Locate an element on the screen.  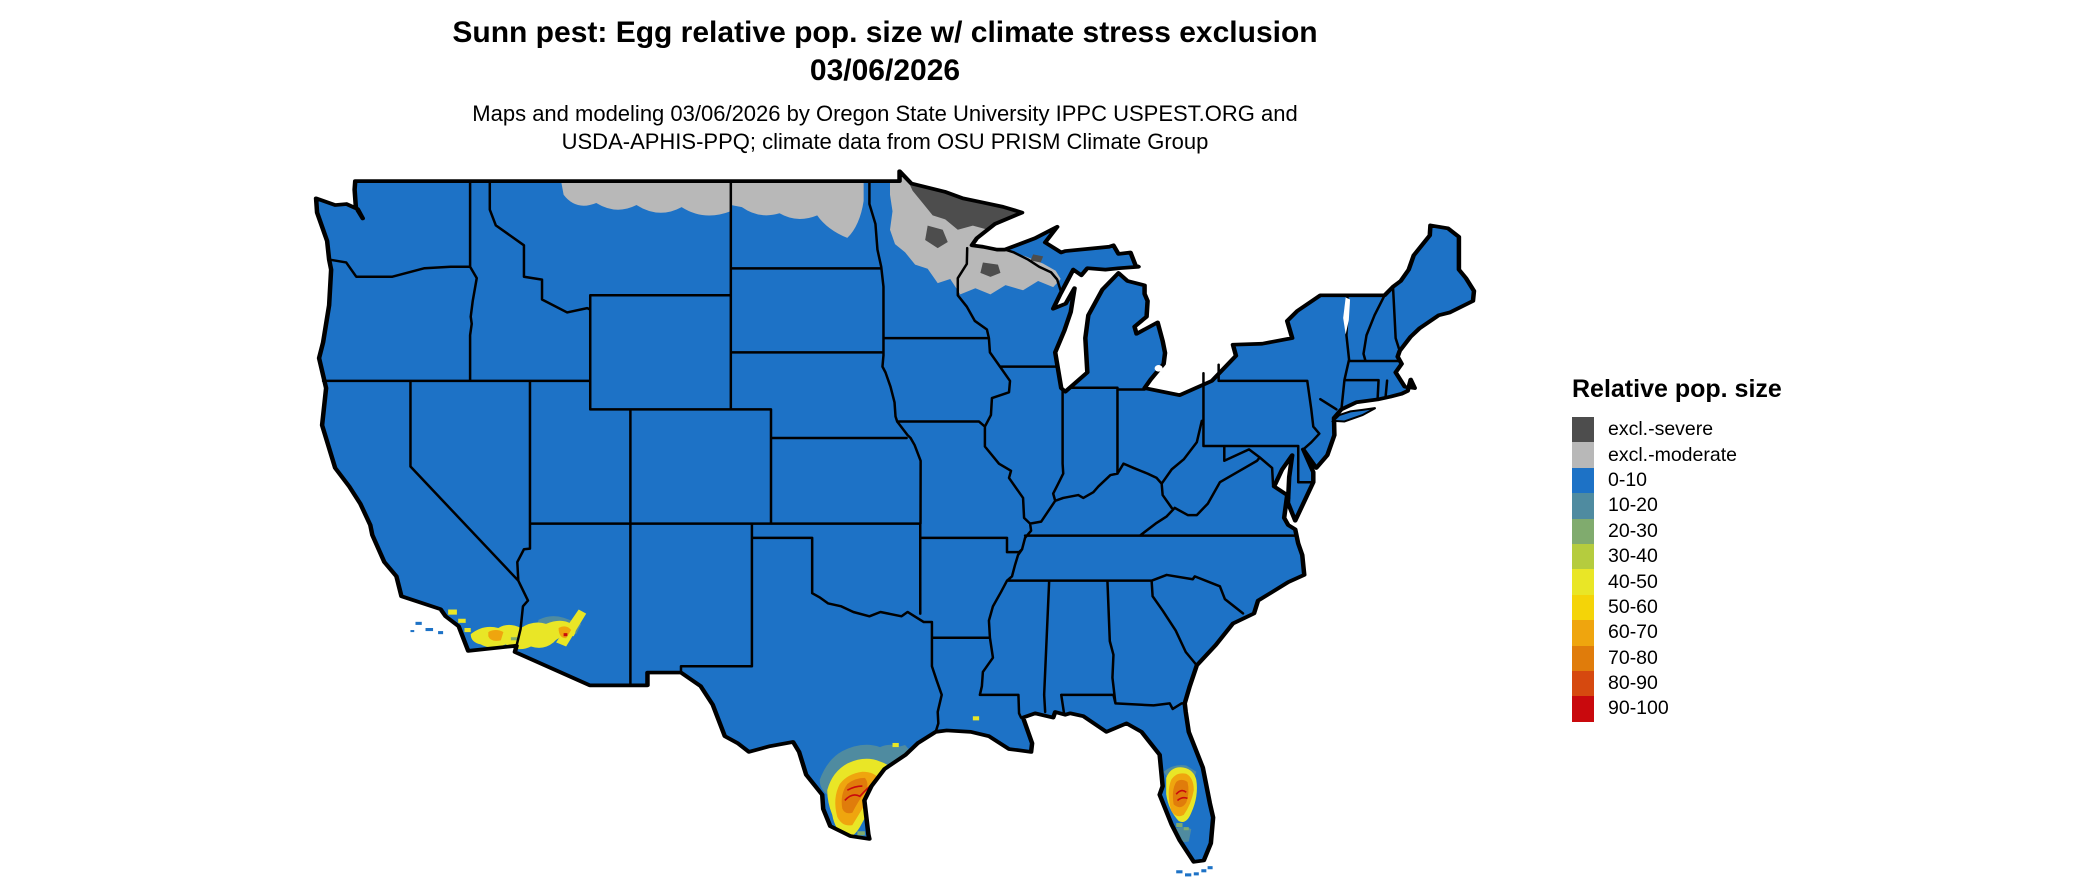
legend-item: 90-100 is located at coordinates (1677, 709).